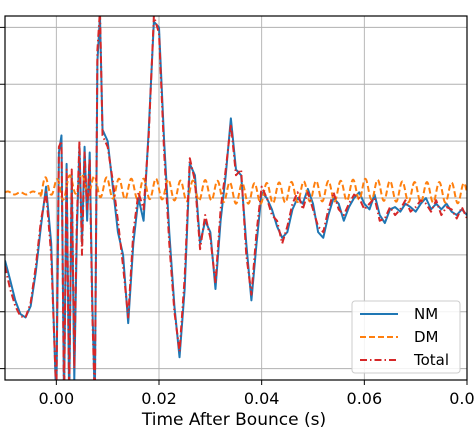 The height and width of the screenshot is (441, 474). What do you see at coordinates (461, 398) in the screenshot?
I see `x-tick-label-4: 0.08` at bounding box center [461, 398].